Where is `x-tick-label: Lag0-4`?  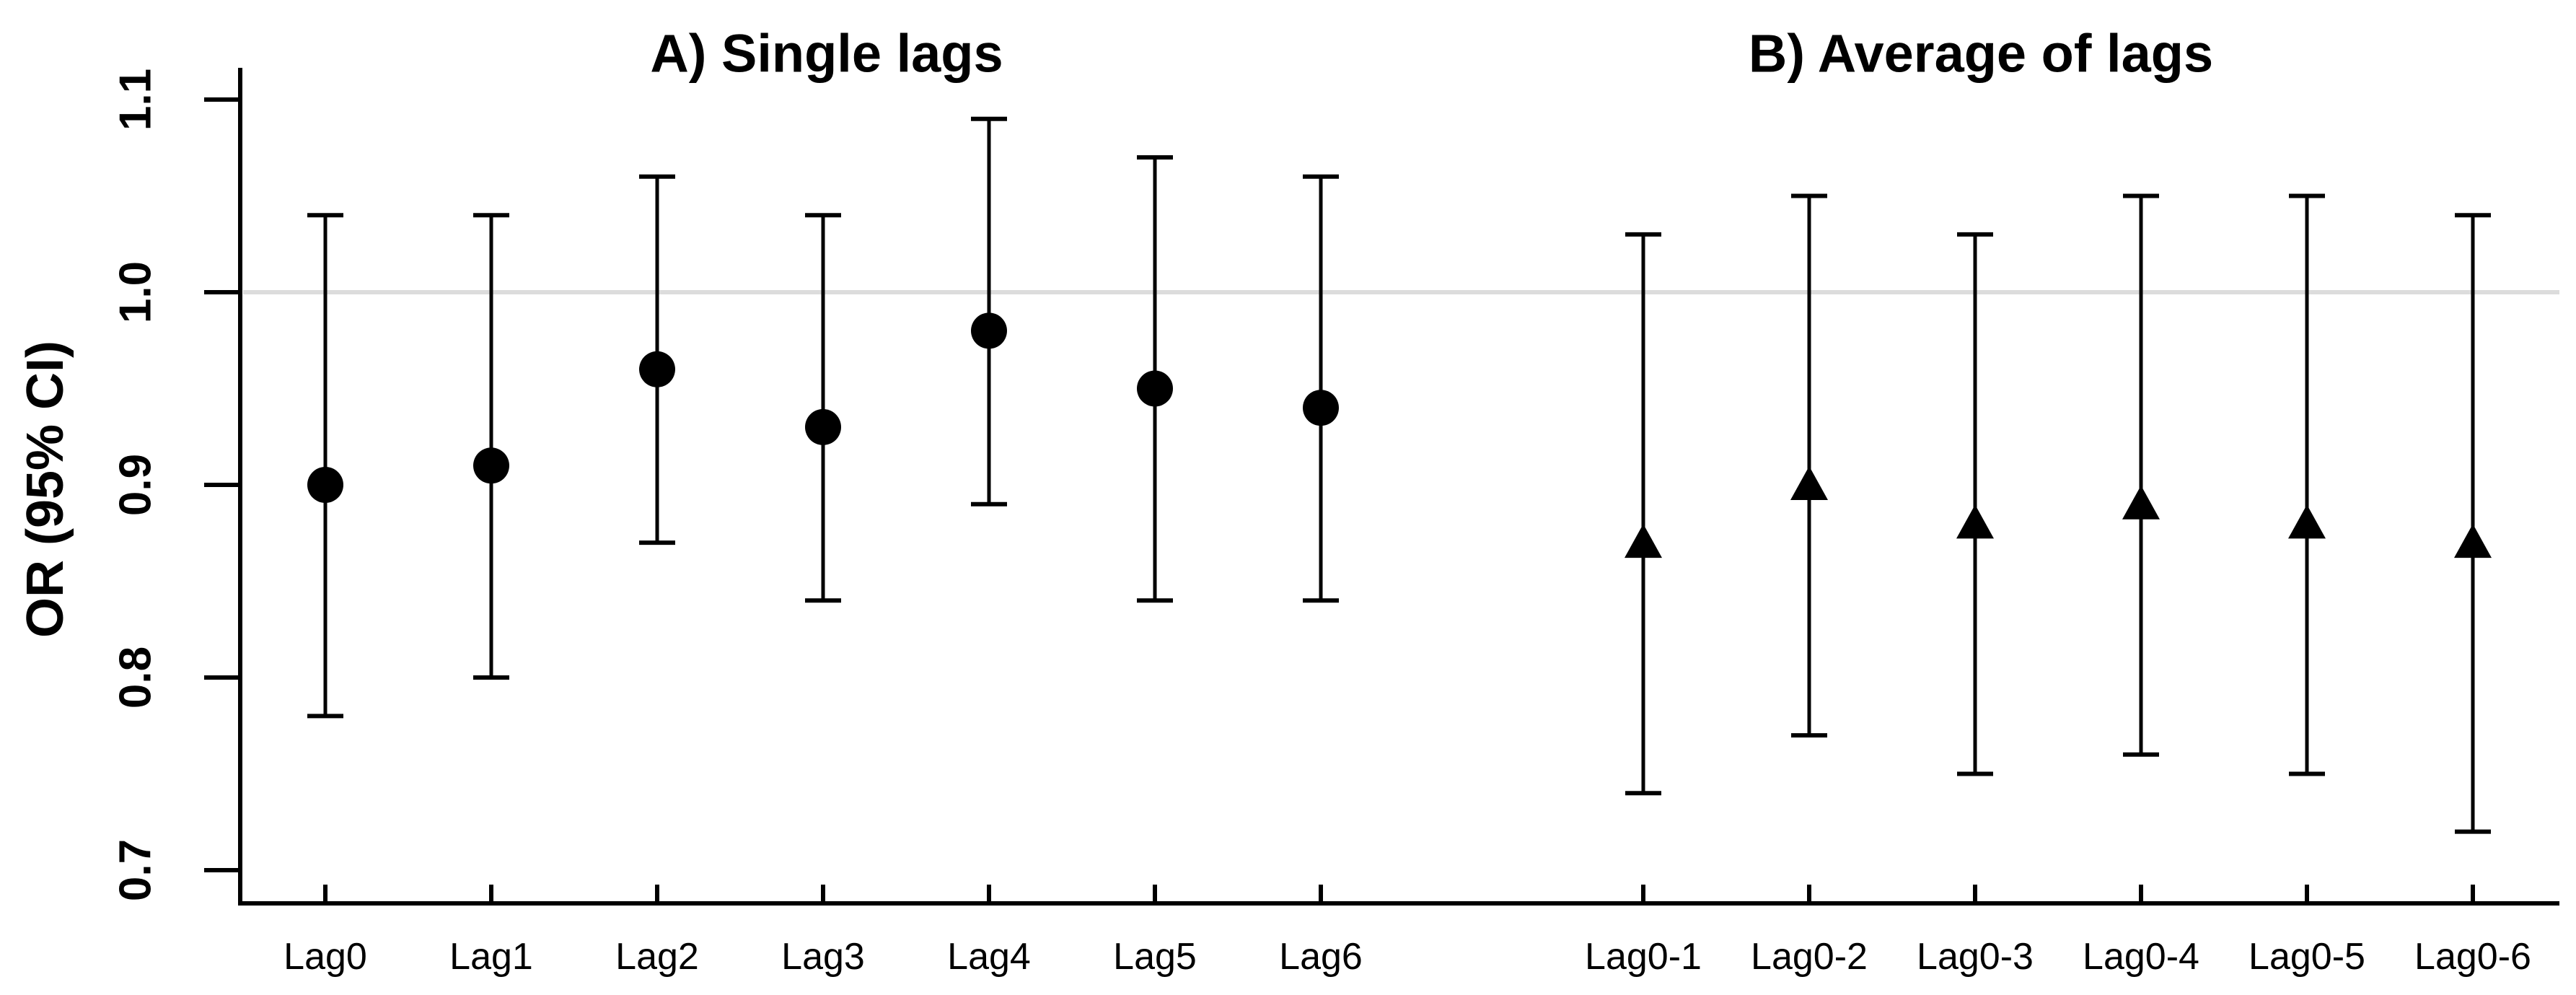 x-tick-label: Lag0-4 is located at coordinates (2141, 957).